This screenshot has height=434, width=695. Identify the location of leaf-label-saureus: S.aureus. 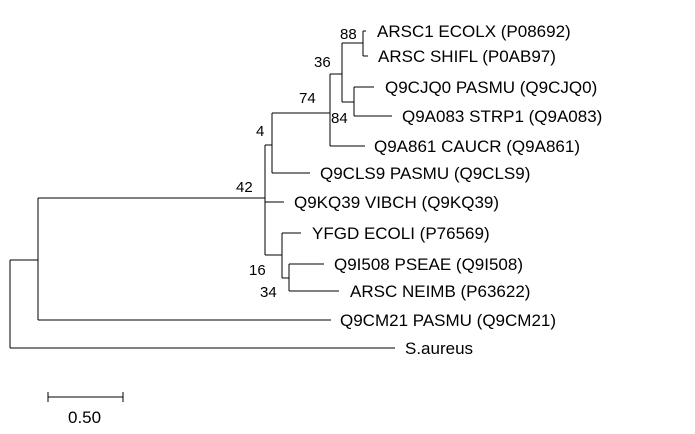
(439, 348).